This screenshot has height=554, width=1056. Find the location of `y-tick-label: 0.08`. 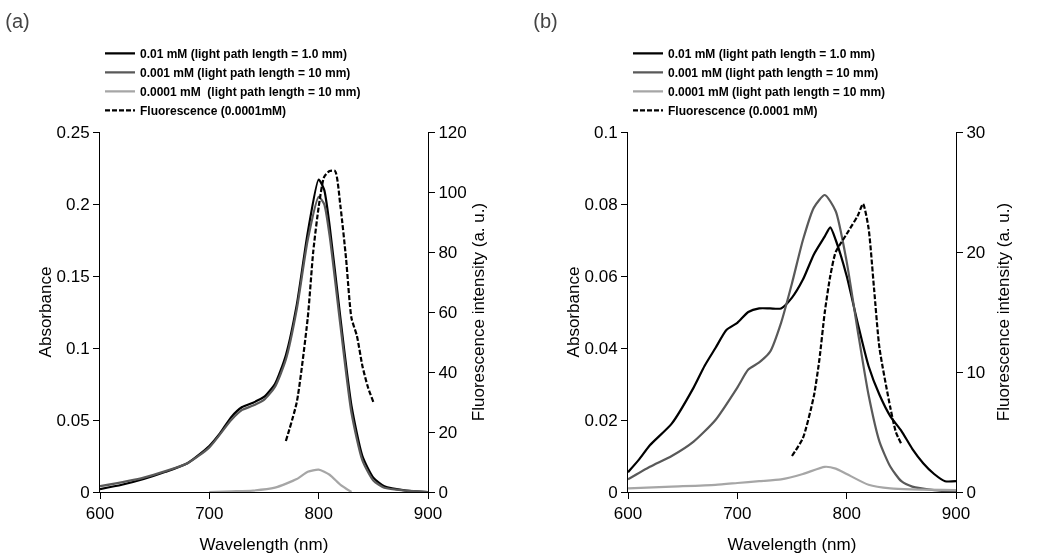

y-tick-label: 0.08 is located at coordinates (601, 204).